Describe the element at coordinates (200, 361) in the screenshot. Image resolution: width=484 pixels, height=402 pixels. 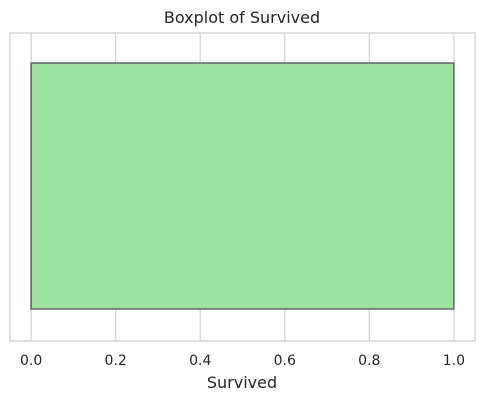
I see `x-tick-label: 0.4` at that location.